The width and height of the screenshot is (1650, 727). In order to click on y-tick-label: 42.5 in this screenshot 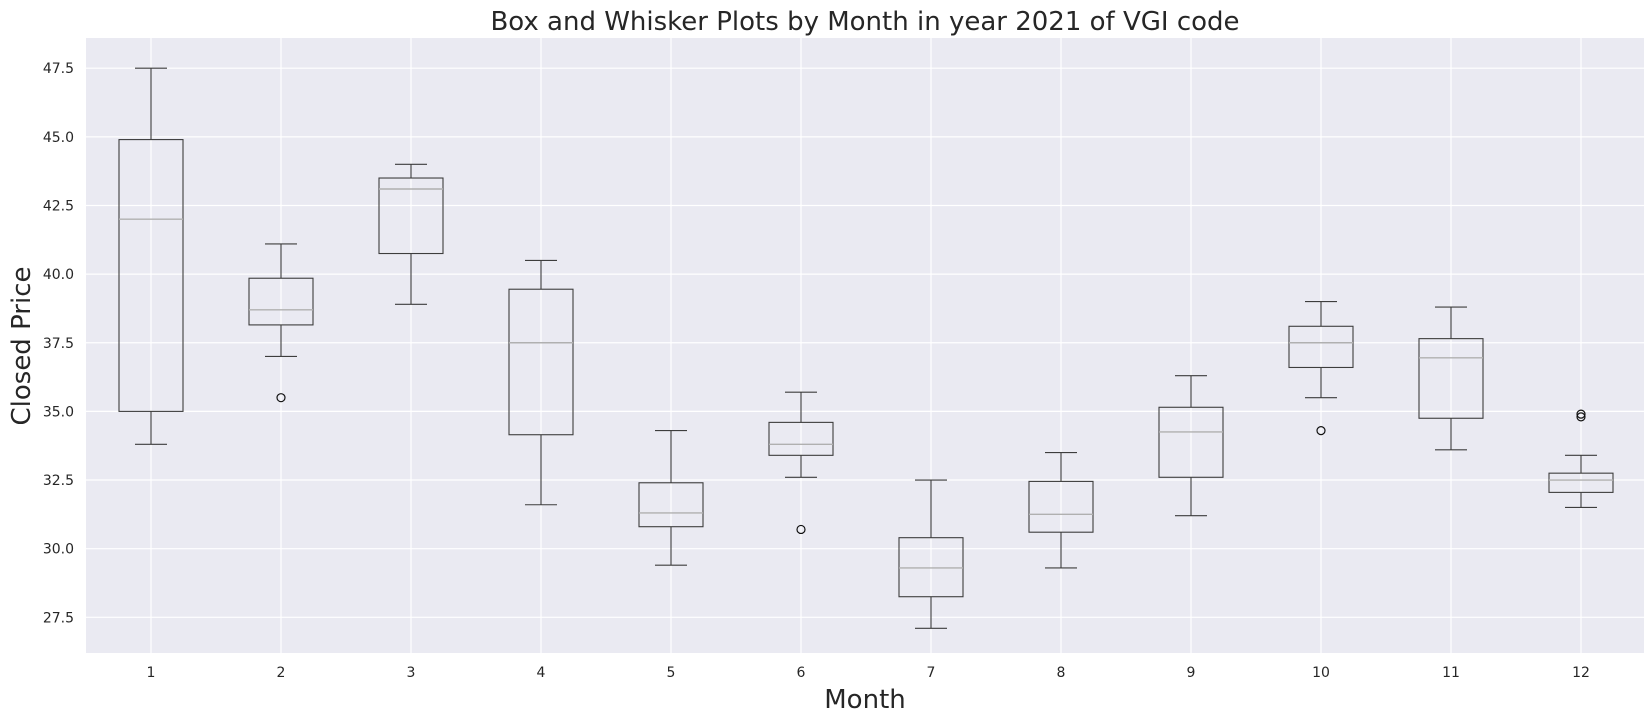, I will do `click(58, 206)`.